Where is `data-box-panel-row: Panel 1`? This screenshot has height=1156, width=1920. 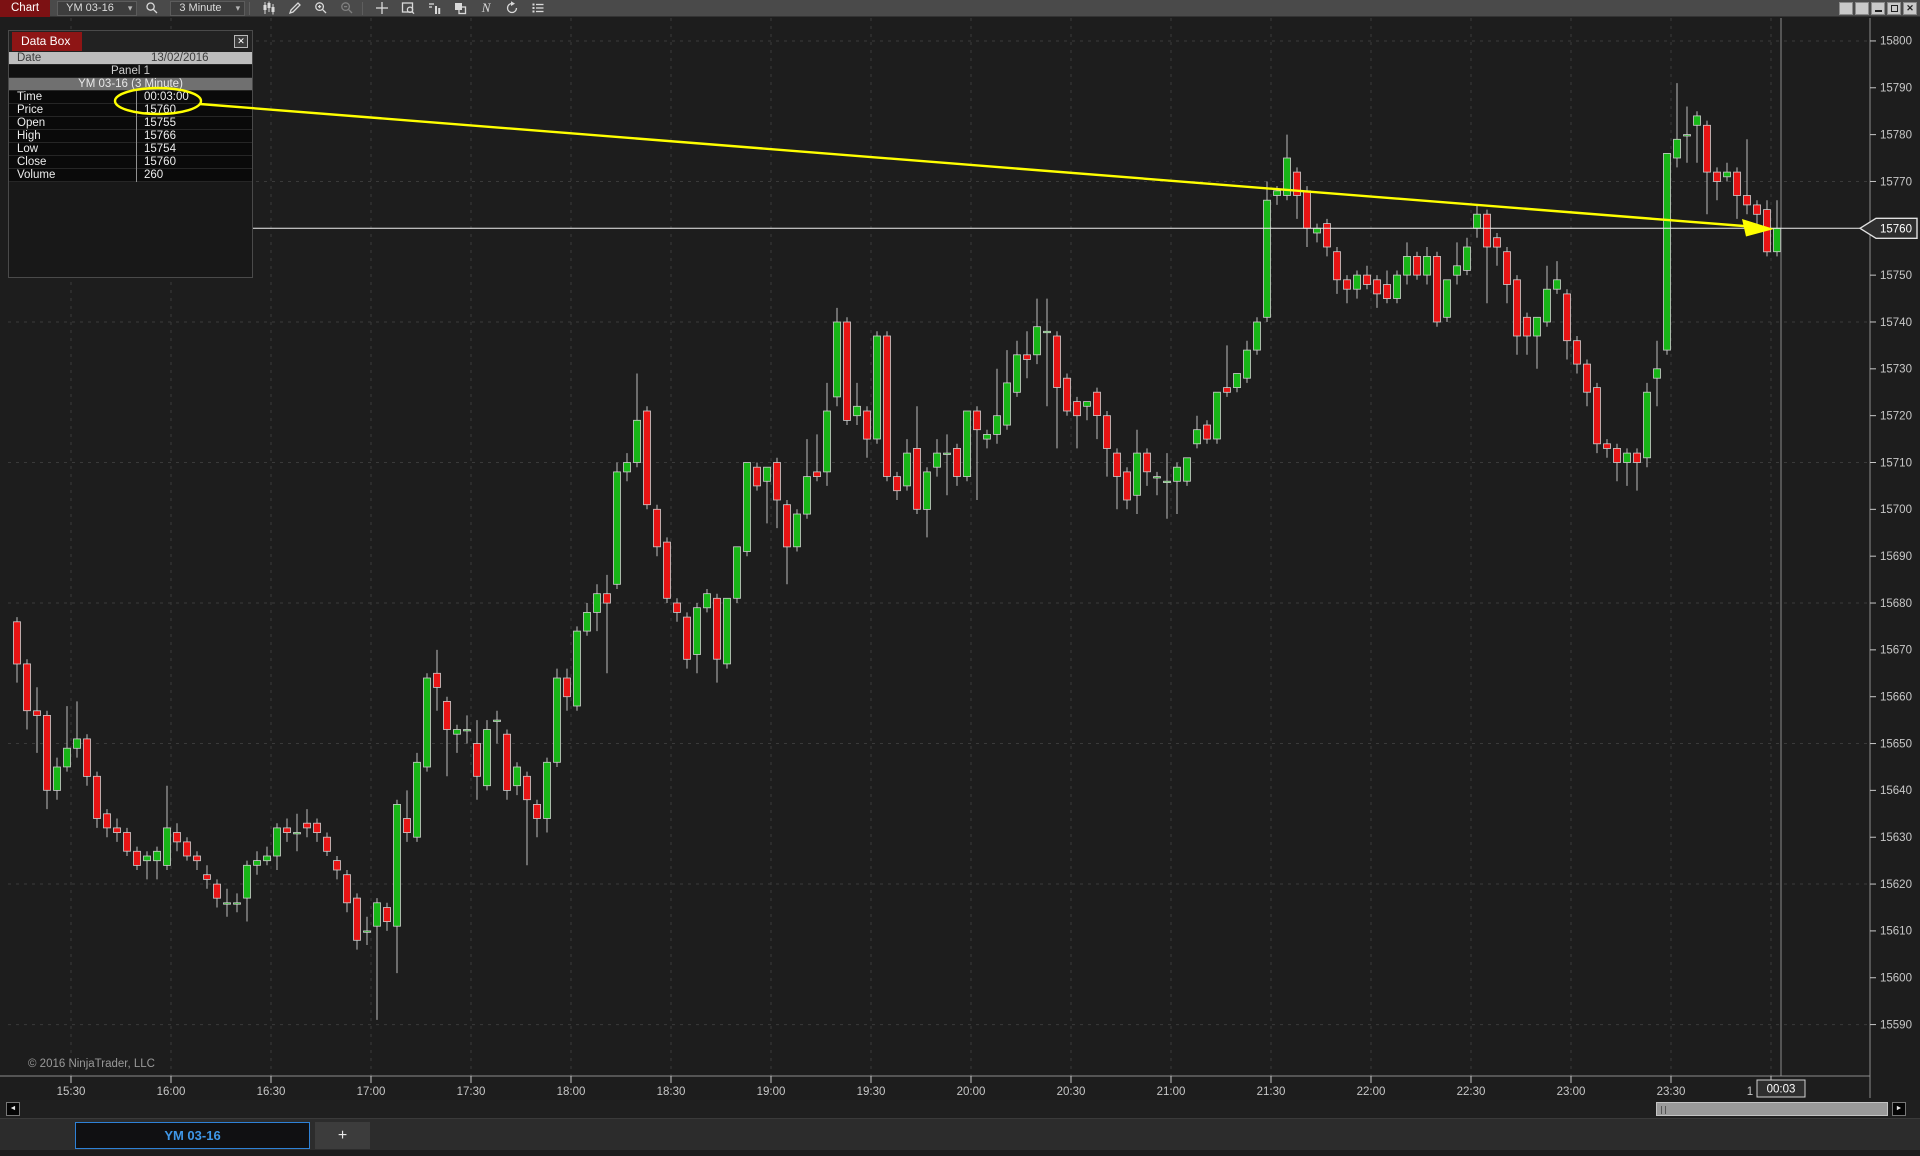
data-box-panel-row: Panel 1 is located at coordinates (130, 71).